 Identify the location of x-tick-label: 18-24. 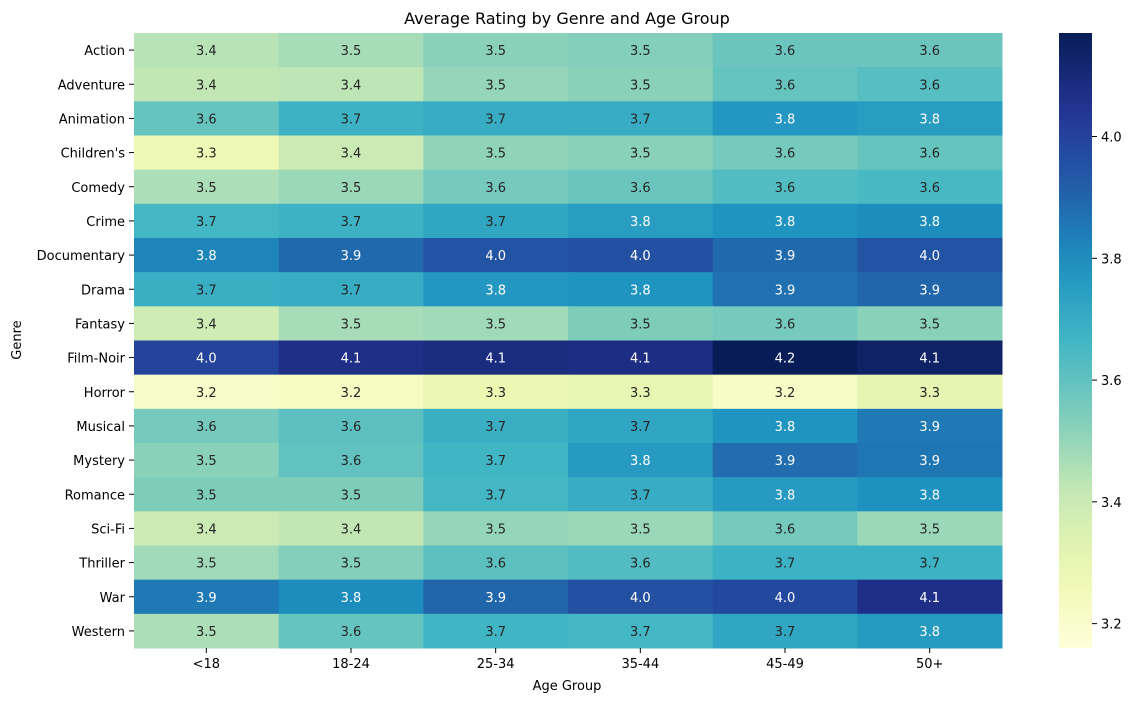
(351, 664).